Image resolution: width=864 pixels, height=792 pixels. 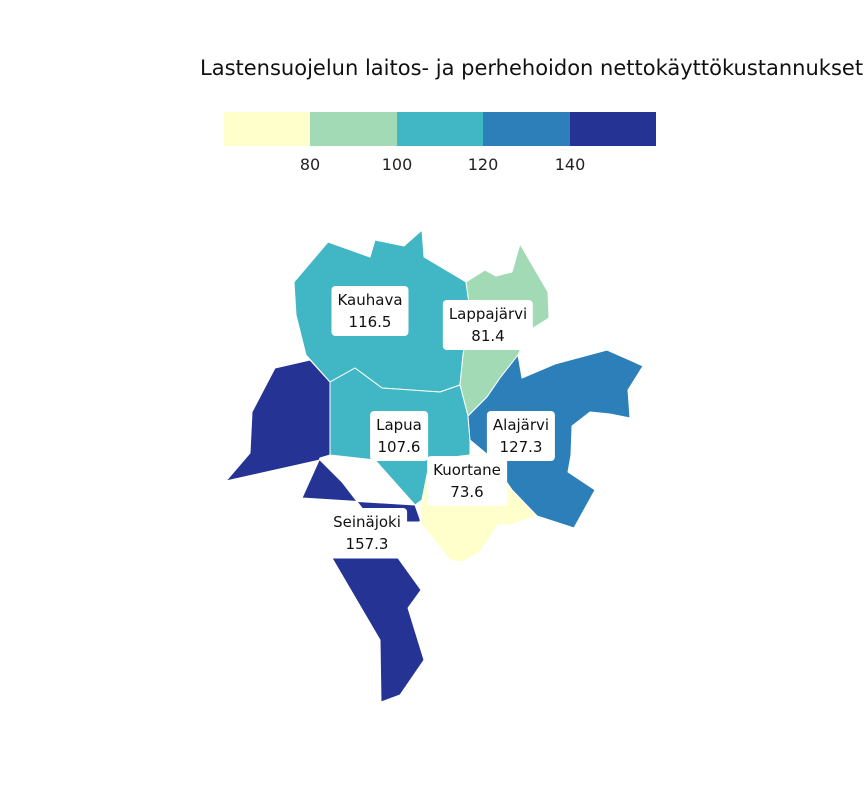 What do you see at coordinates (488, 325) in the screenshot?
I see `region-label-lappajarvi: Lappajärvi 81.4` at bounding box center [488, 325].